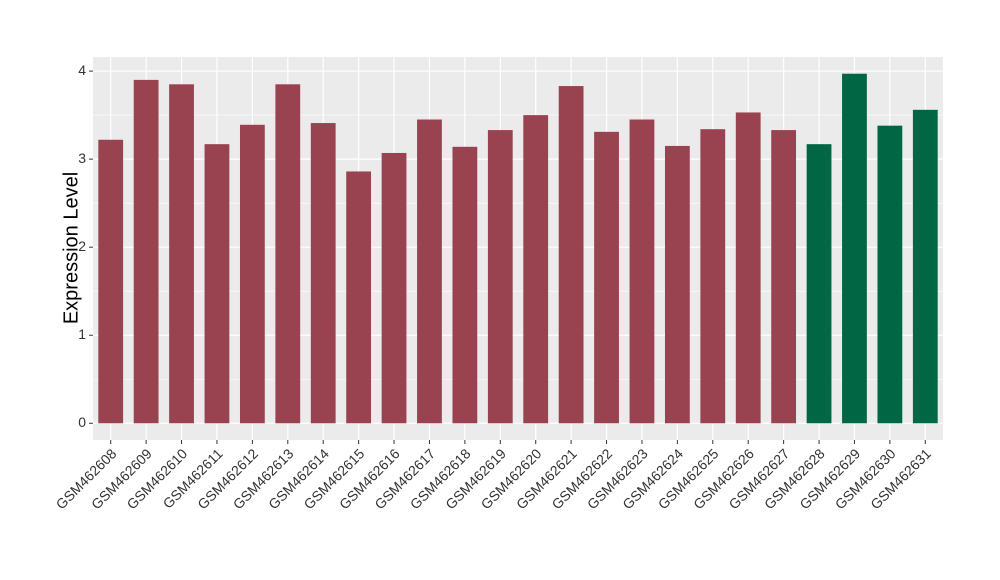  Describe the element at coordinates (82, 158) in the screenshot. I see `y-tick-label: 3` at that location.